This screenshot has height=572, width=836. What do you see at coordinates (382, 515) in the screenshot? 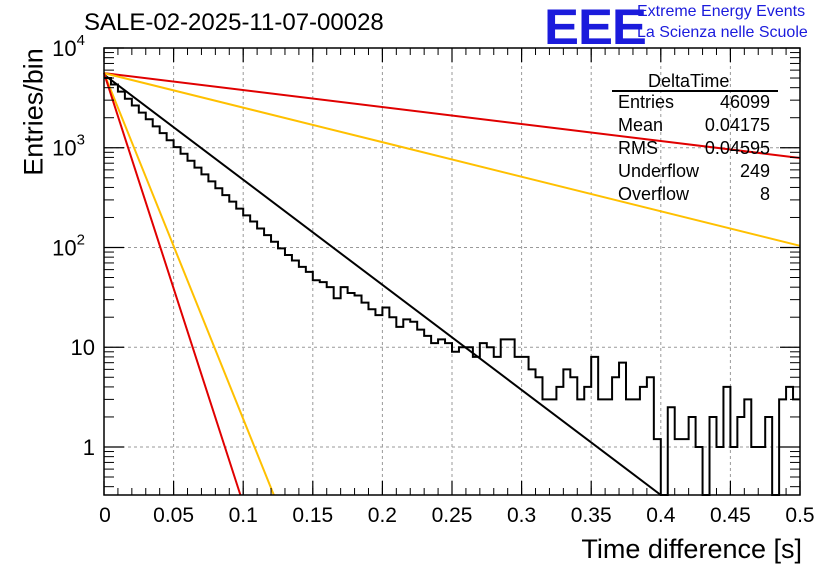
I see `x-tick-label: 0.2` at bounding box center [382, 515].